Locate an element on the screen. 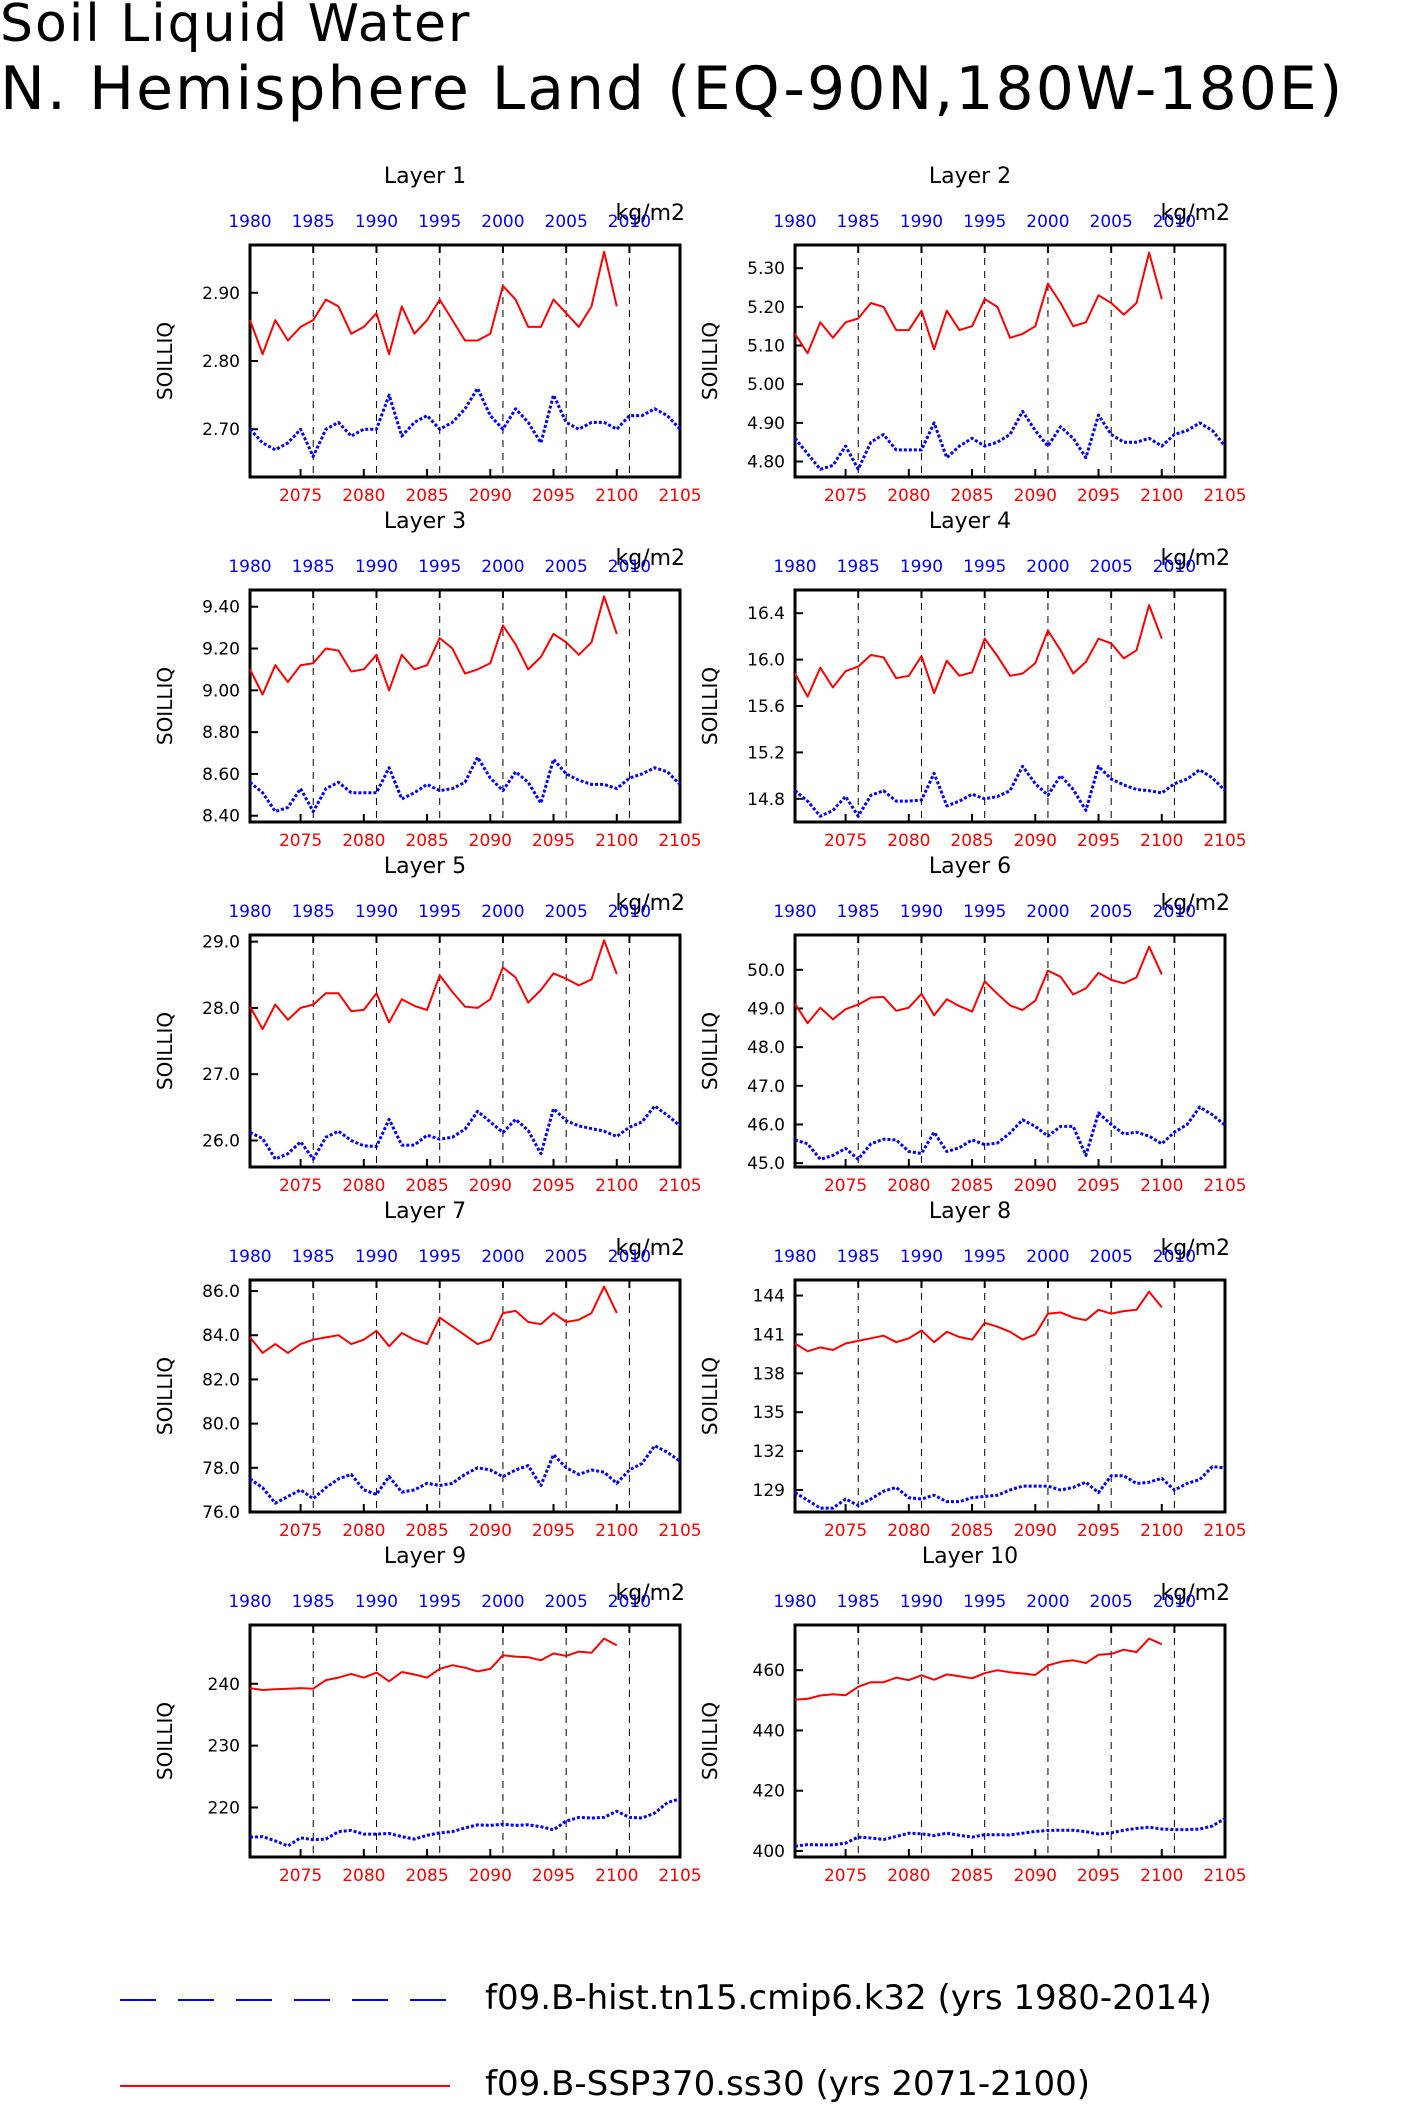 The width and height of the screenshot is (1412, 2119). panel-title: Layer 6 is located at coordinates (970, 866).